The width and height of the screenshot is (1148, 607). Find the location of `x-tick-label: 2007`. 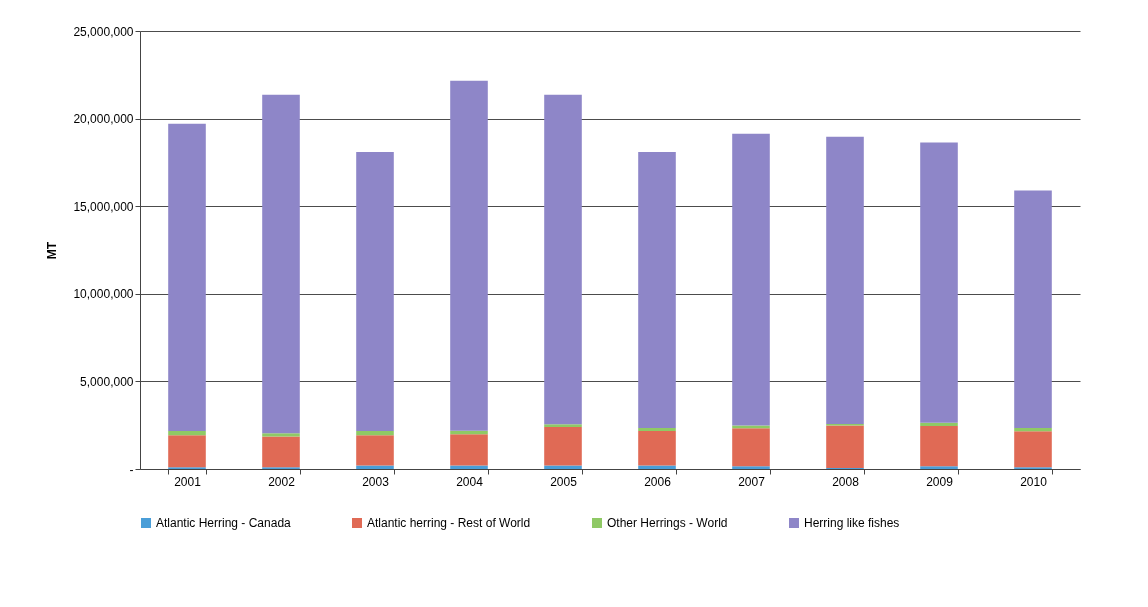

x-tick-label: 2007 is located at coordinates (752, 481).